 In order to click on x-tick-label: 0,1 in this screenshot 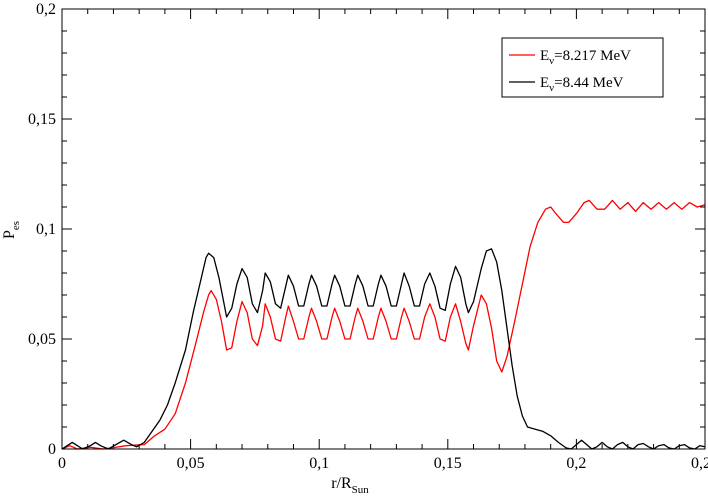, I will do `click(319, 463)`.